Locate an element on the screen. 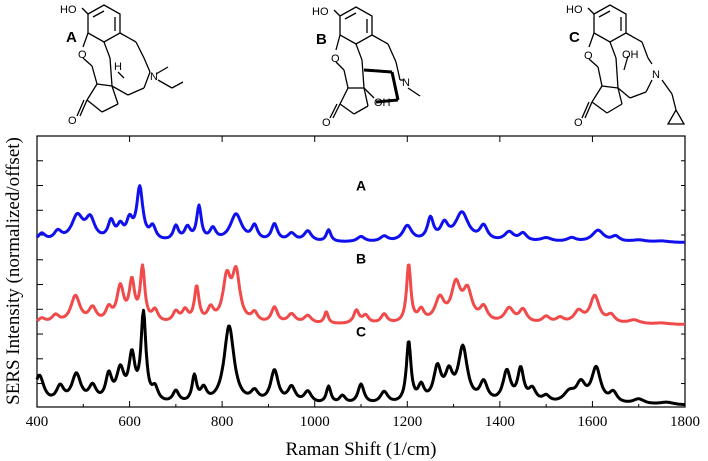 This screenshot has width=708, height=461. molecule-b-tertiary-hydroxyl: OH is located at coordinates (382, 103).